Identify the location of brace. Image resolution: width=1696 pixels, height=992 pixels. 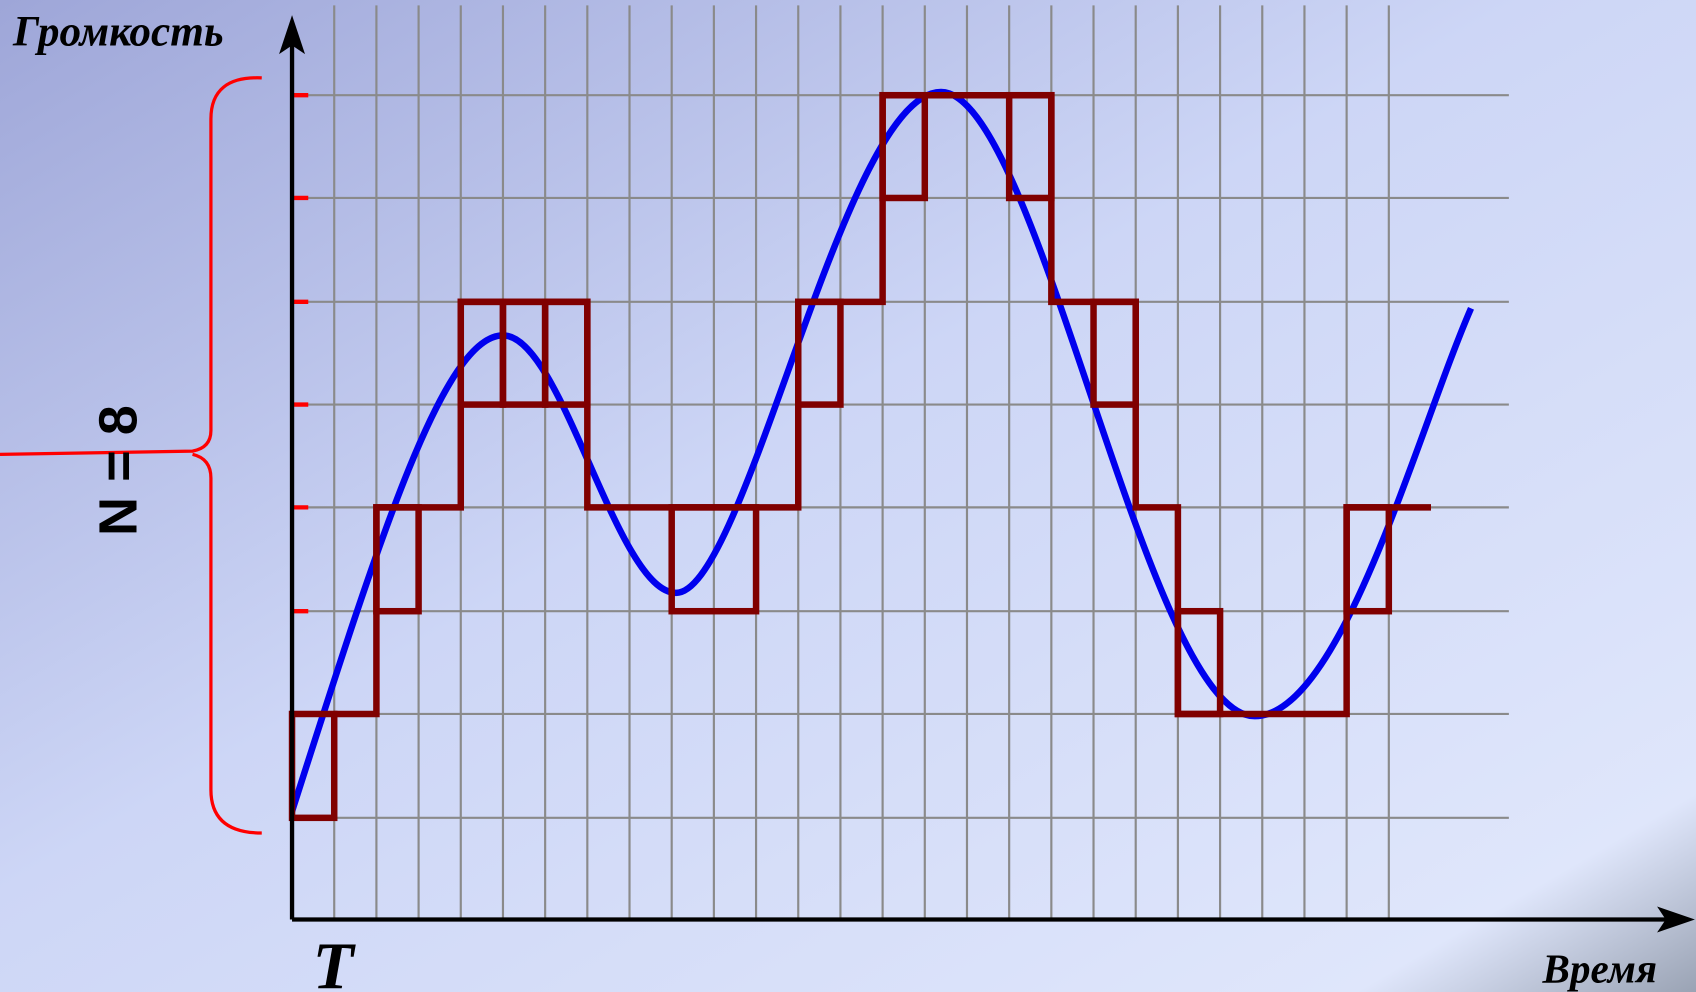
(131, 455).